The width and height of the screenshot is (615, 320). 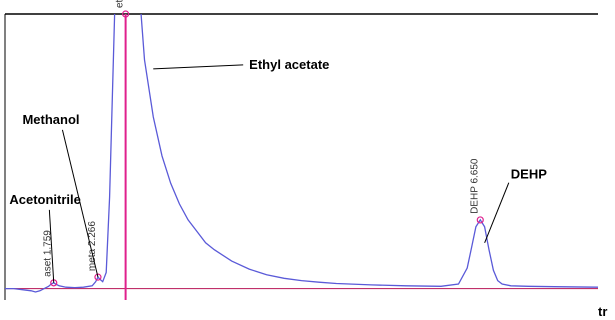 What do you see at coordinates (92, 246) in the screenshot?
I see `peak-label-1: meta 2.266` at bounding box center [92, 246].